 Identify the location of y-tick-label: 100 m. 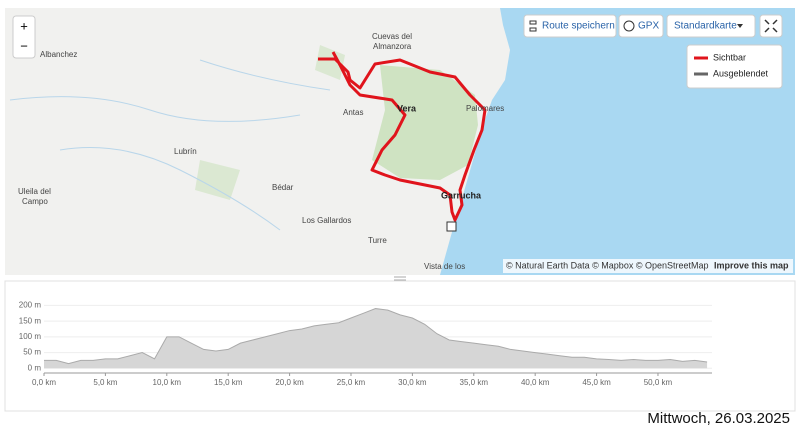
(30, 336).